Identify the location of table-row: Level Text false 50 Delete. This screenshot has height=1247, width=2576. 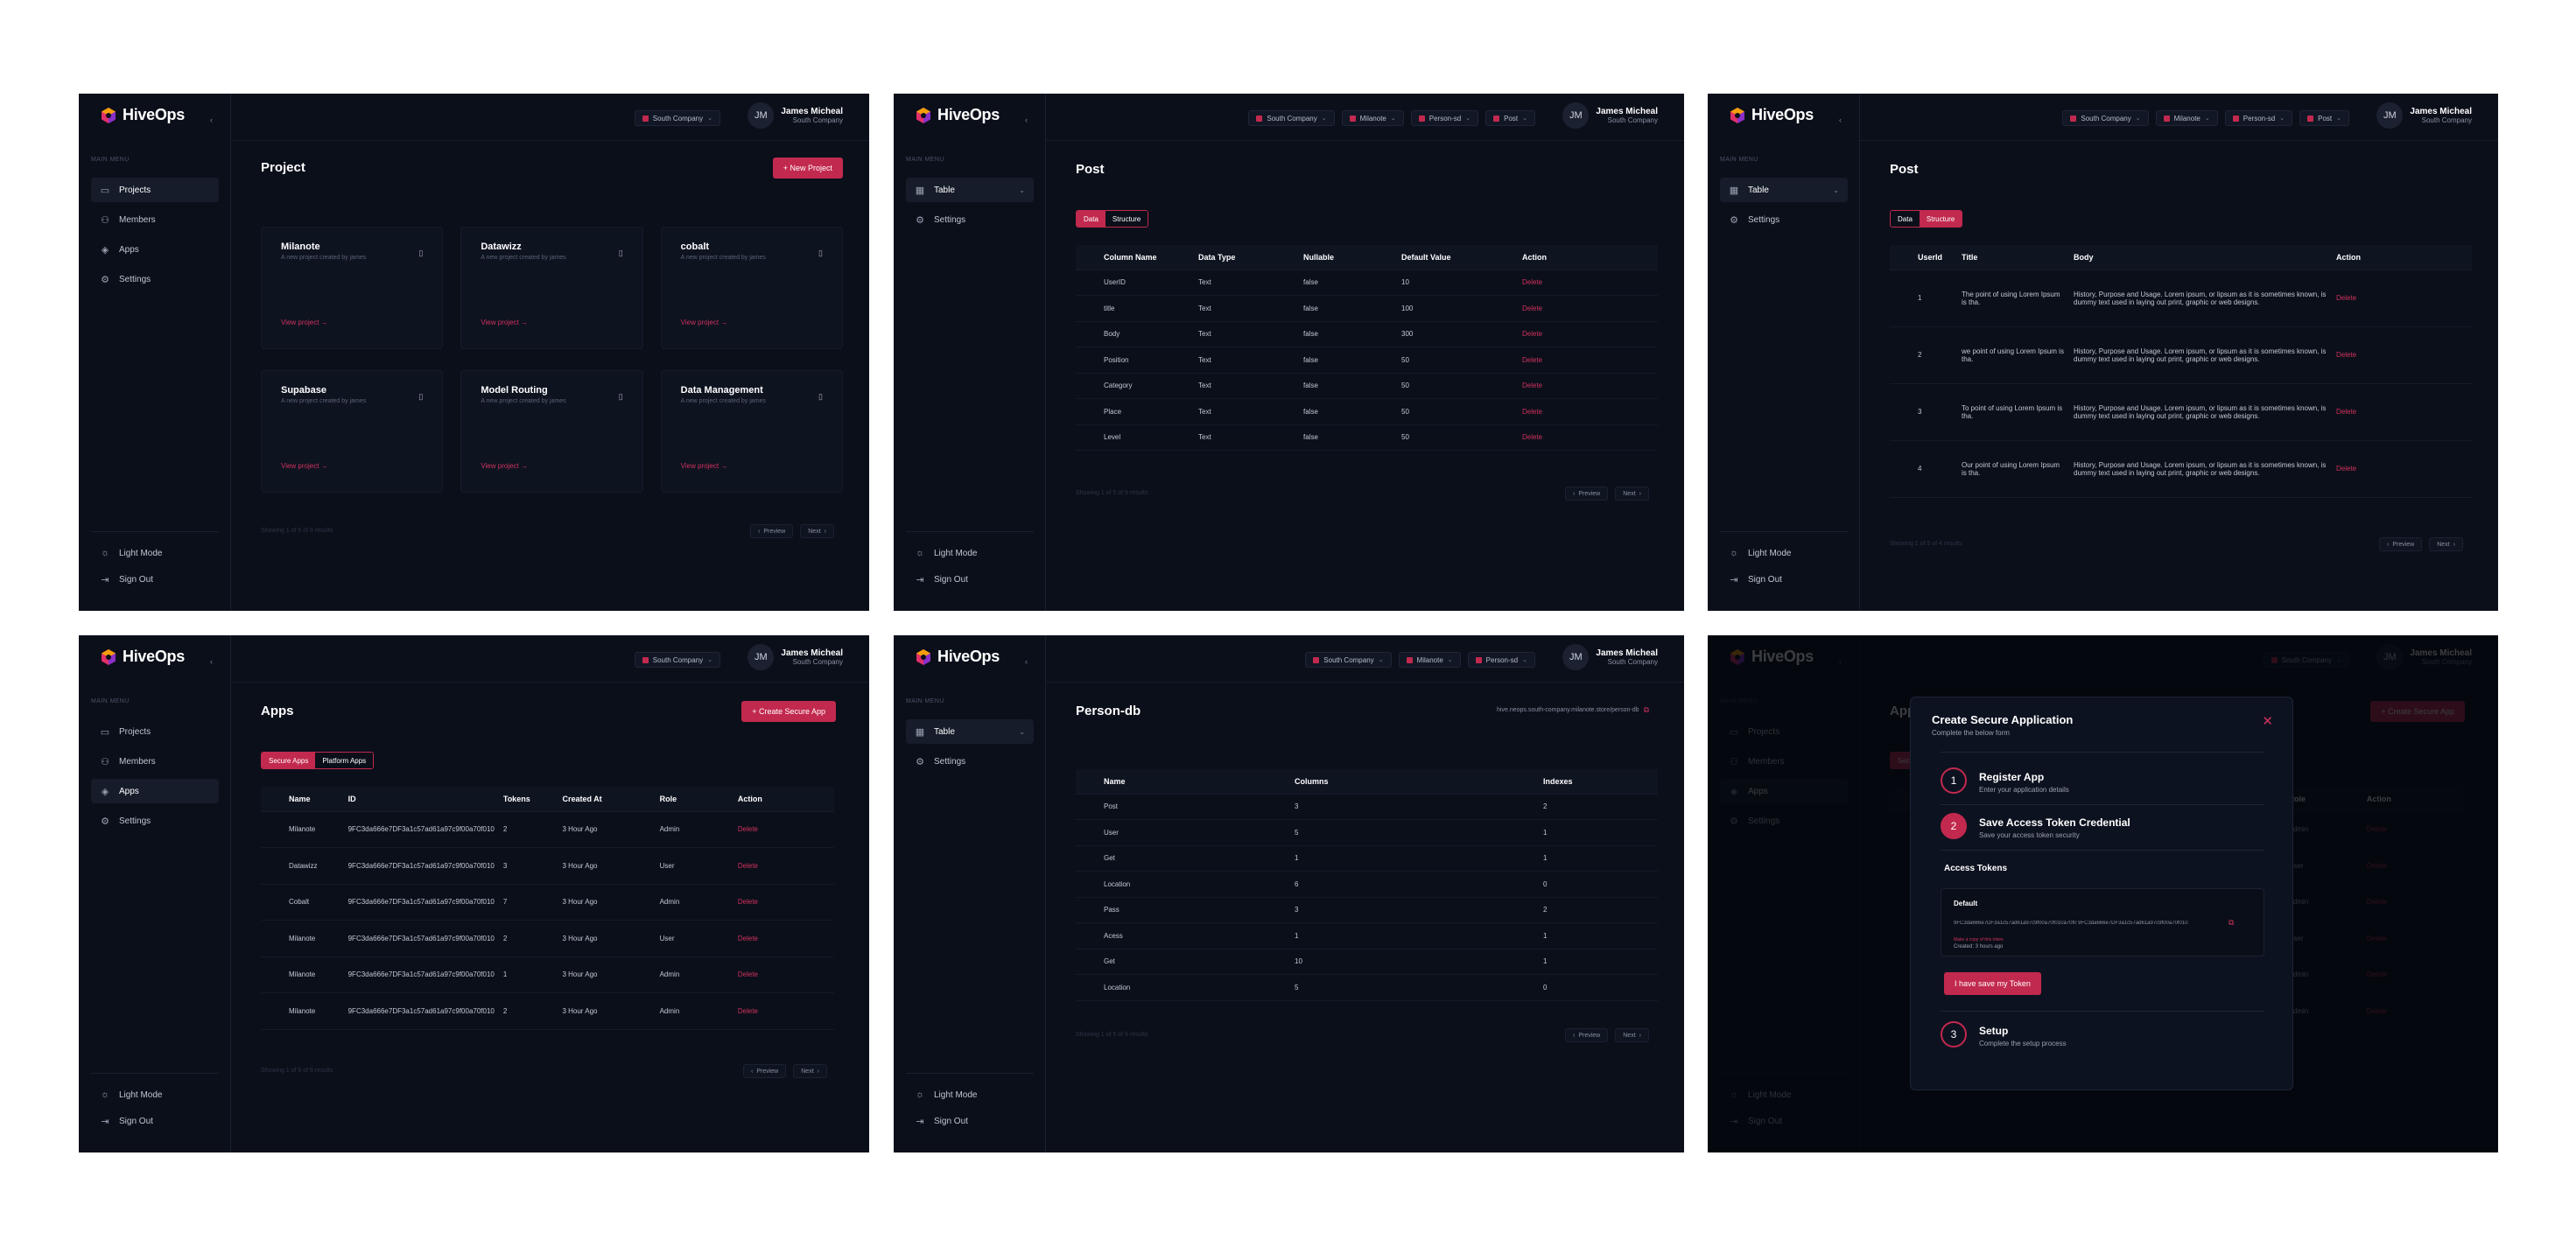
(1367, 437).